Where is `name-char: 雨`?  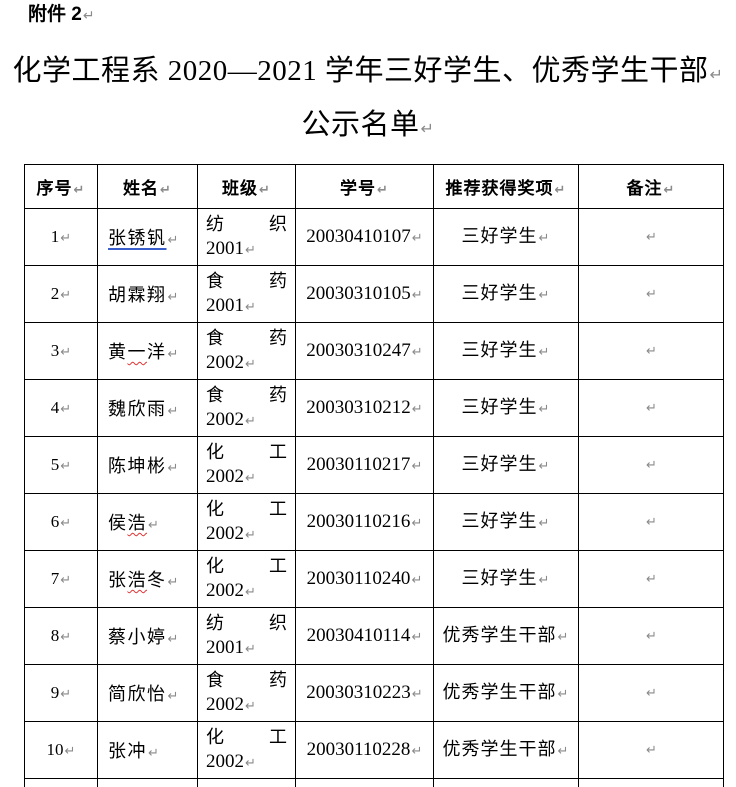 name-char: 雨 is located at coordinates (157, 409).